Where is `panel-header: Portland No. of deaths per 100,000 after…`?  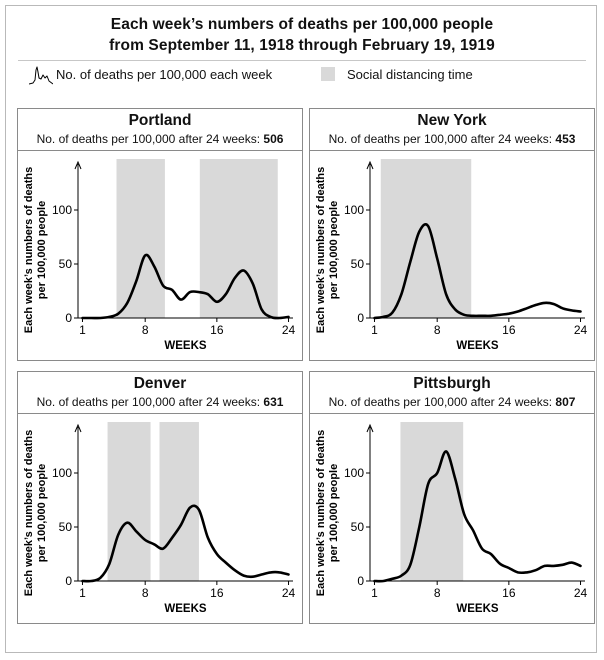 panel-header: Portland No. of deaths per 100,000 after… is located at coordinates (160, 130).